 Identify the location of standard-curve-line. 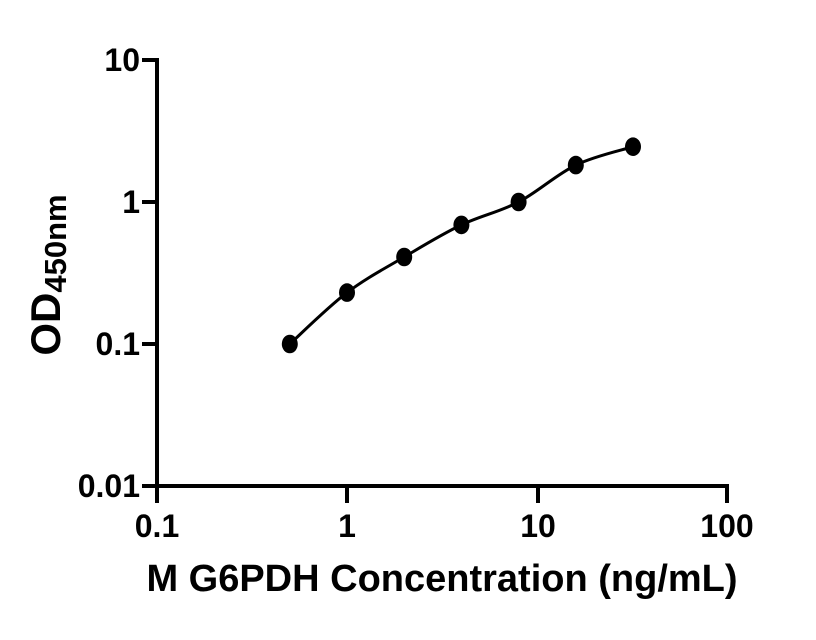
(461, 245).